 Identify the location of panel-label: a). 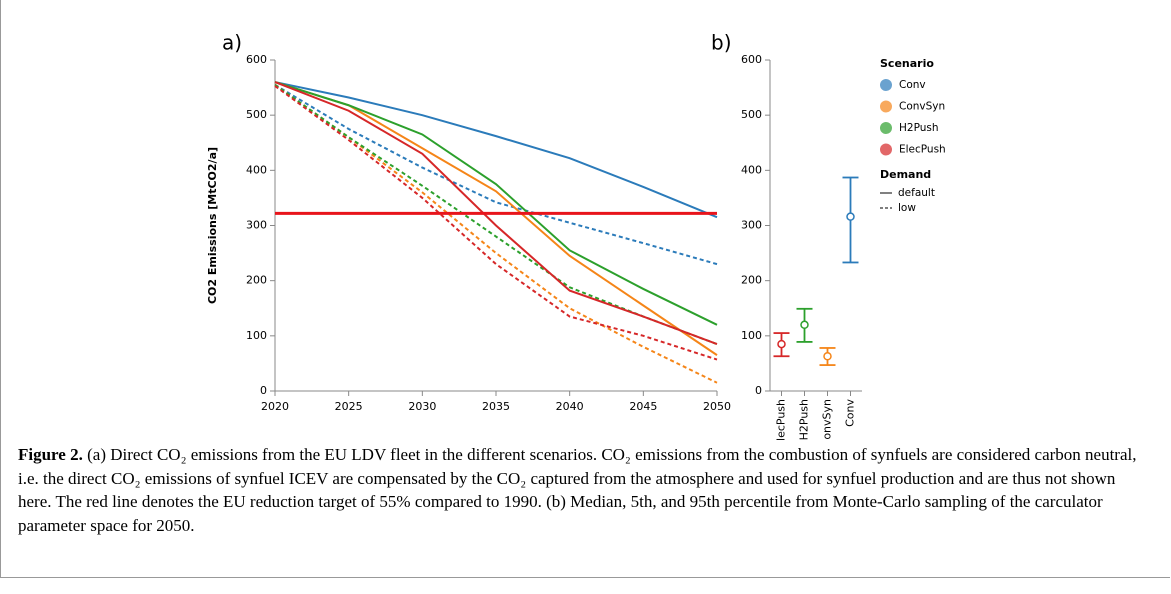
(232, 43).